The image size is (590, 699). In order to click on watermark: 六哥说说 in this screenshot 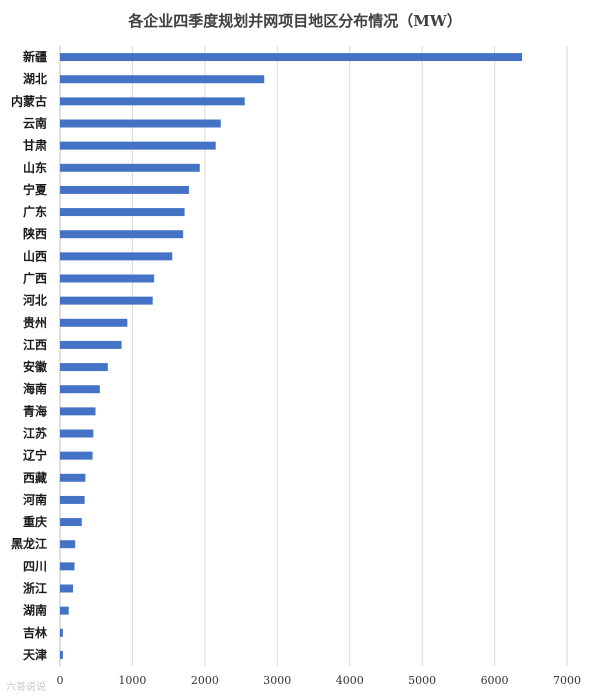, I will do `click(26, 687)`.